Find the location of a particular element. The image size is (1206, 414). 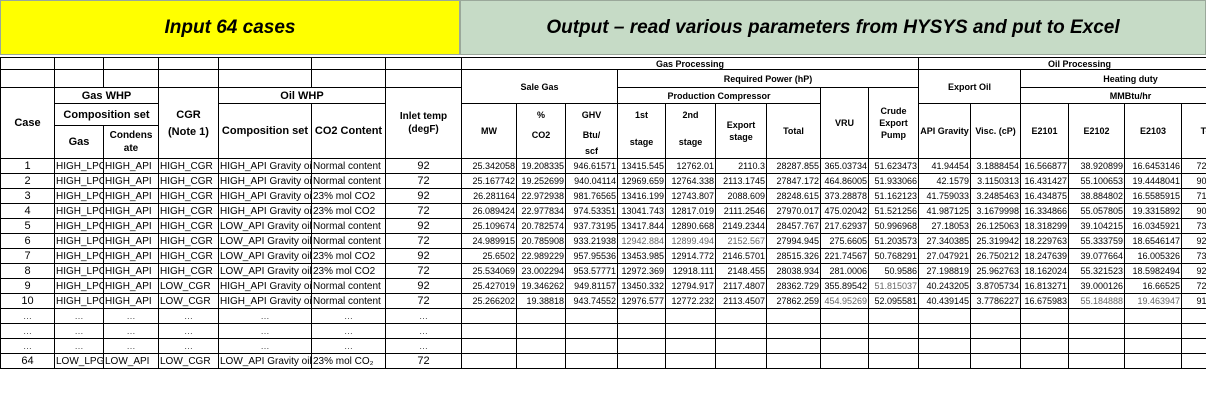

data-cell: 52.095581 is located at coordinates (893, 301).